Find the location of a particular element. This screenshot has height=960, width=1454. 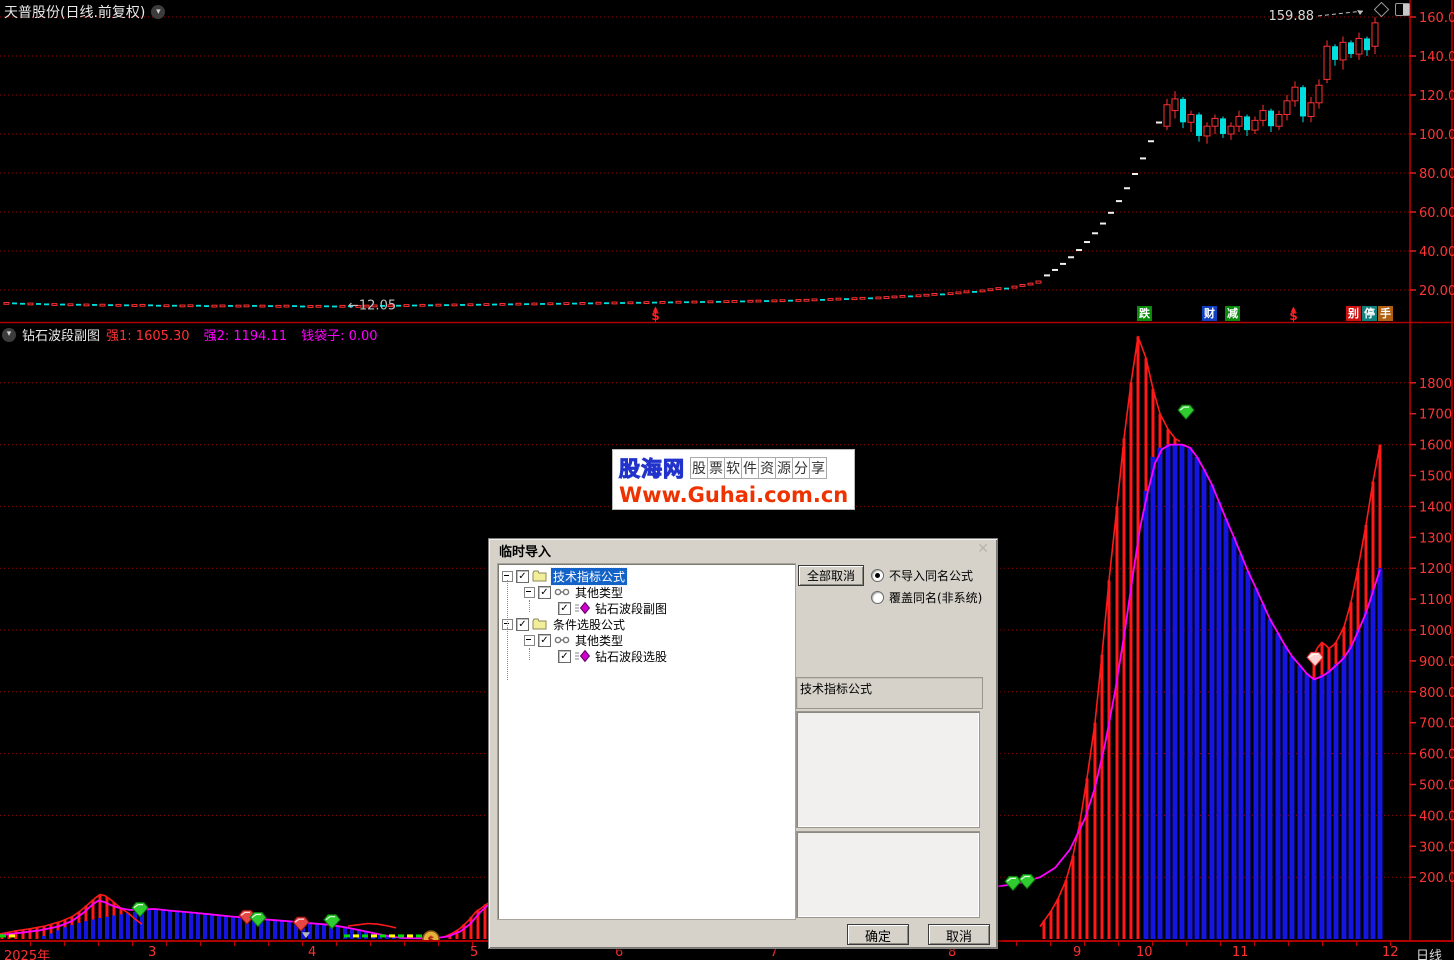

tree-item-2: ✓ 其他类型 is located at coordinates (646, 592).